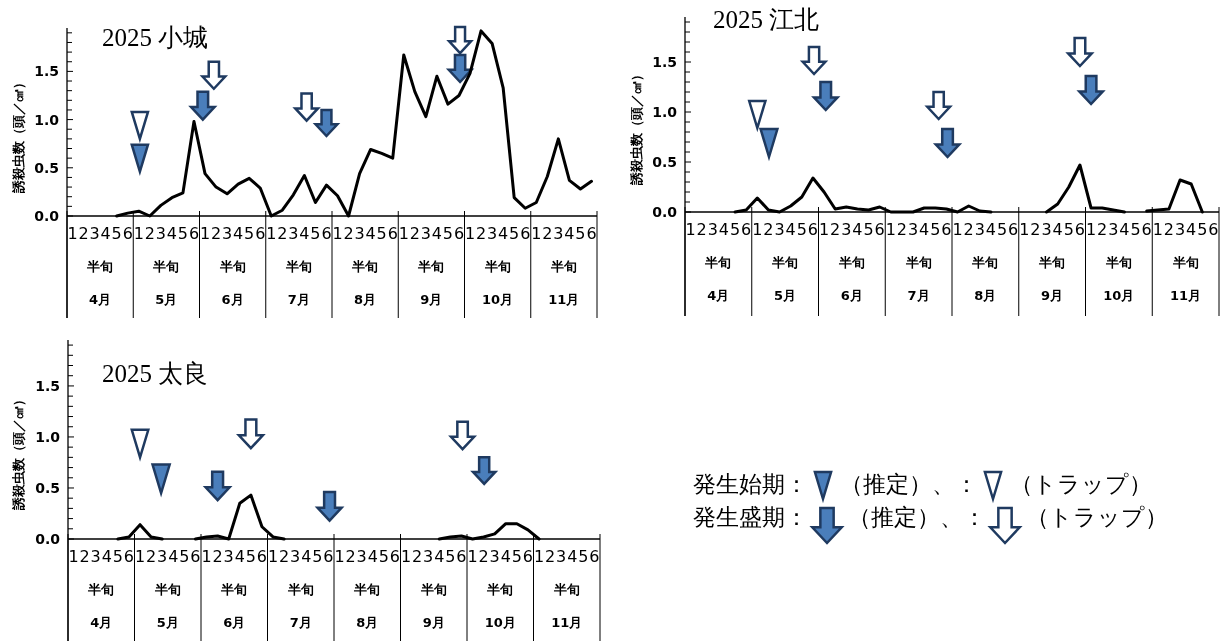  I want to click on text: 発生始期：, so click(750, 484).